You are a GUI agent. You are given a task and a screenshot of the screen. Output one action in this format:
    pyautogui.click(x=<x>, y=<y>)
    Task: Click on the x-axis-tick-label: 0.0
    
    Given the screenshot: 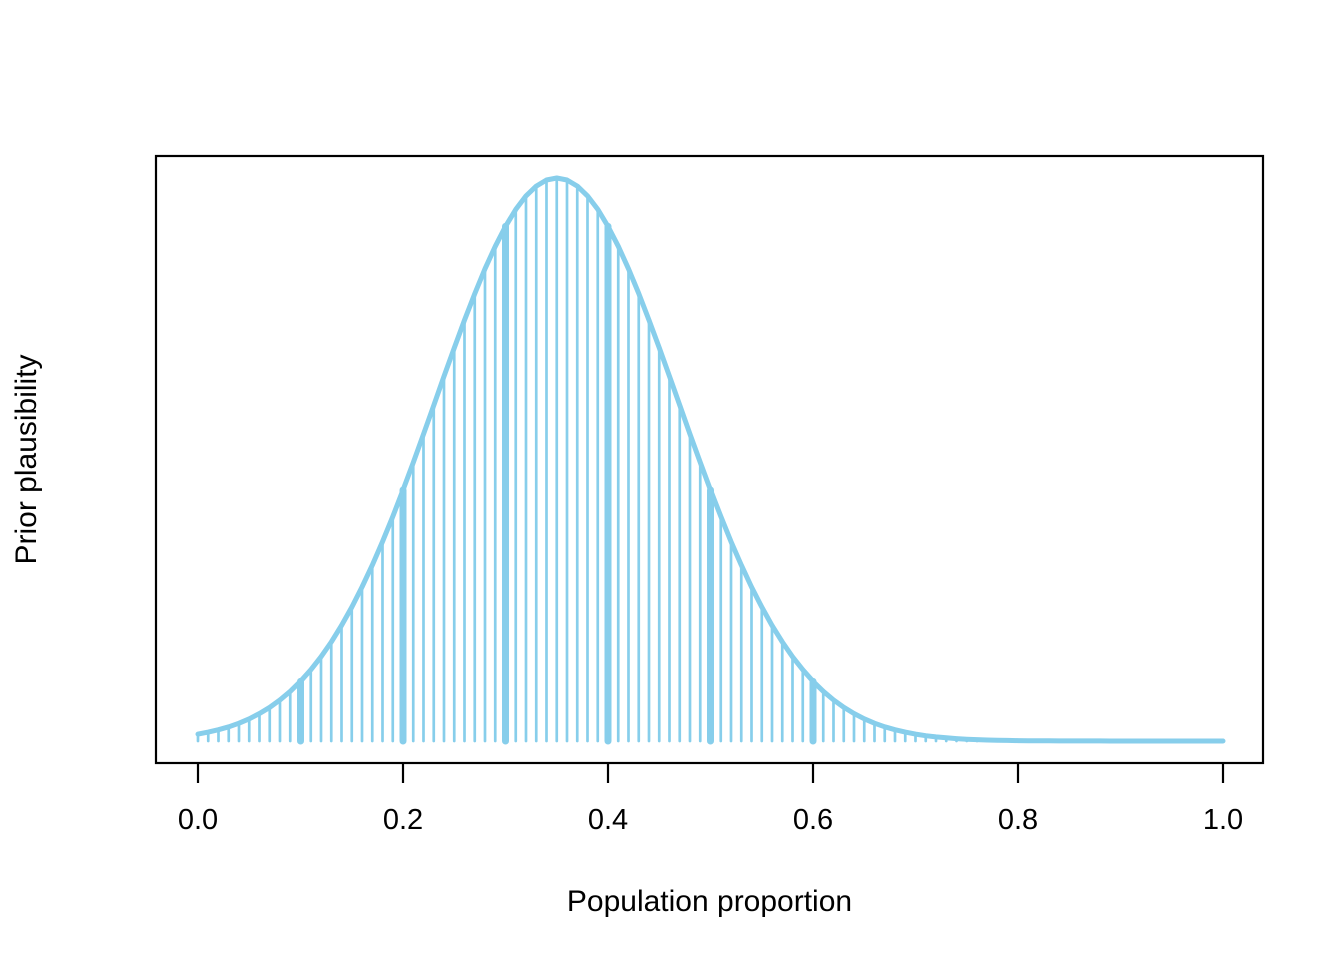 What is the action you would take?
    pyautogui.click(x=198, y=820)
    